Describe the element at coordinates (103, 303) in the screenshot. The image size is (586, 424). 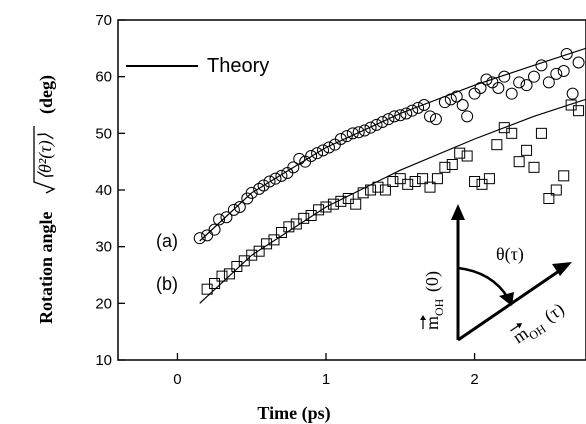
I see `y-tick-label: 20` at that location.